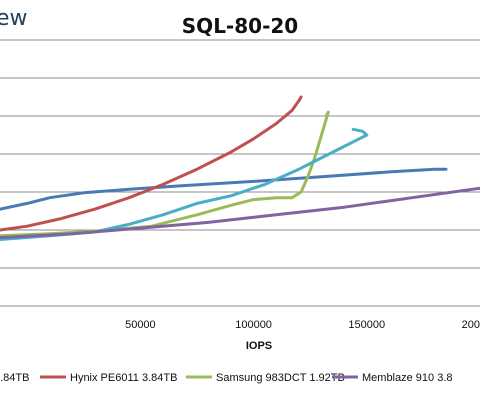 The width and height of the screenshot is (480, 401). Describe the element at coordinates (302, 325) in the screenshot. I see `x-axis-ticks: 50000 100000 150000 200000` at that location.